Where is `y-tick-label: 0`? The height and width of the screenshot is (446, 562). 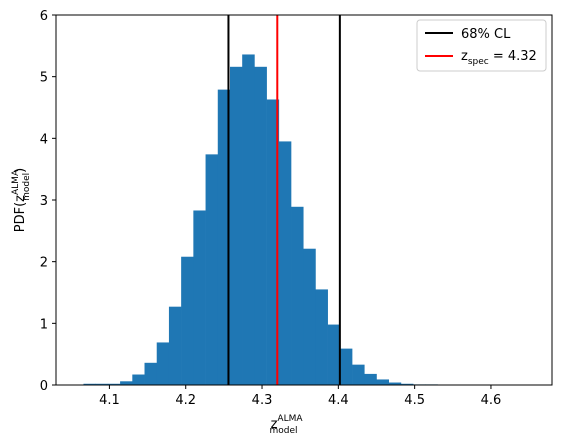 y-tick-label: 0 is located at coordinates (44, 386).